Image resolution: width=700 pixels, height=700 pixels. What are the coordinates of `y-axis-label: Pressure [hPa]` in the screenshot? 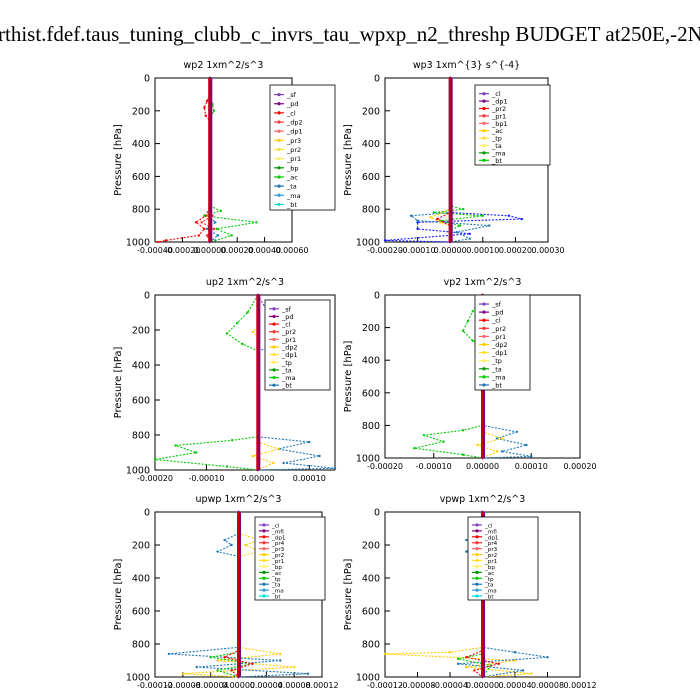 It's located at (118, 383).